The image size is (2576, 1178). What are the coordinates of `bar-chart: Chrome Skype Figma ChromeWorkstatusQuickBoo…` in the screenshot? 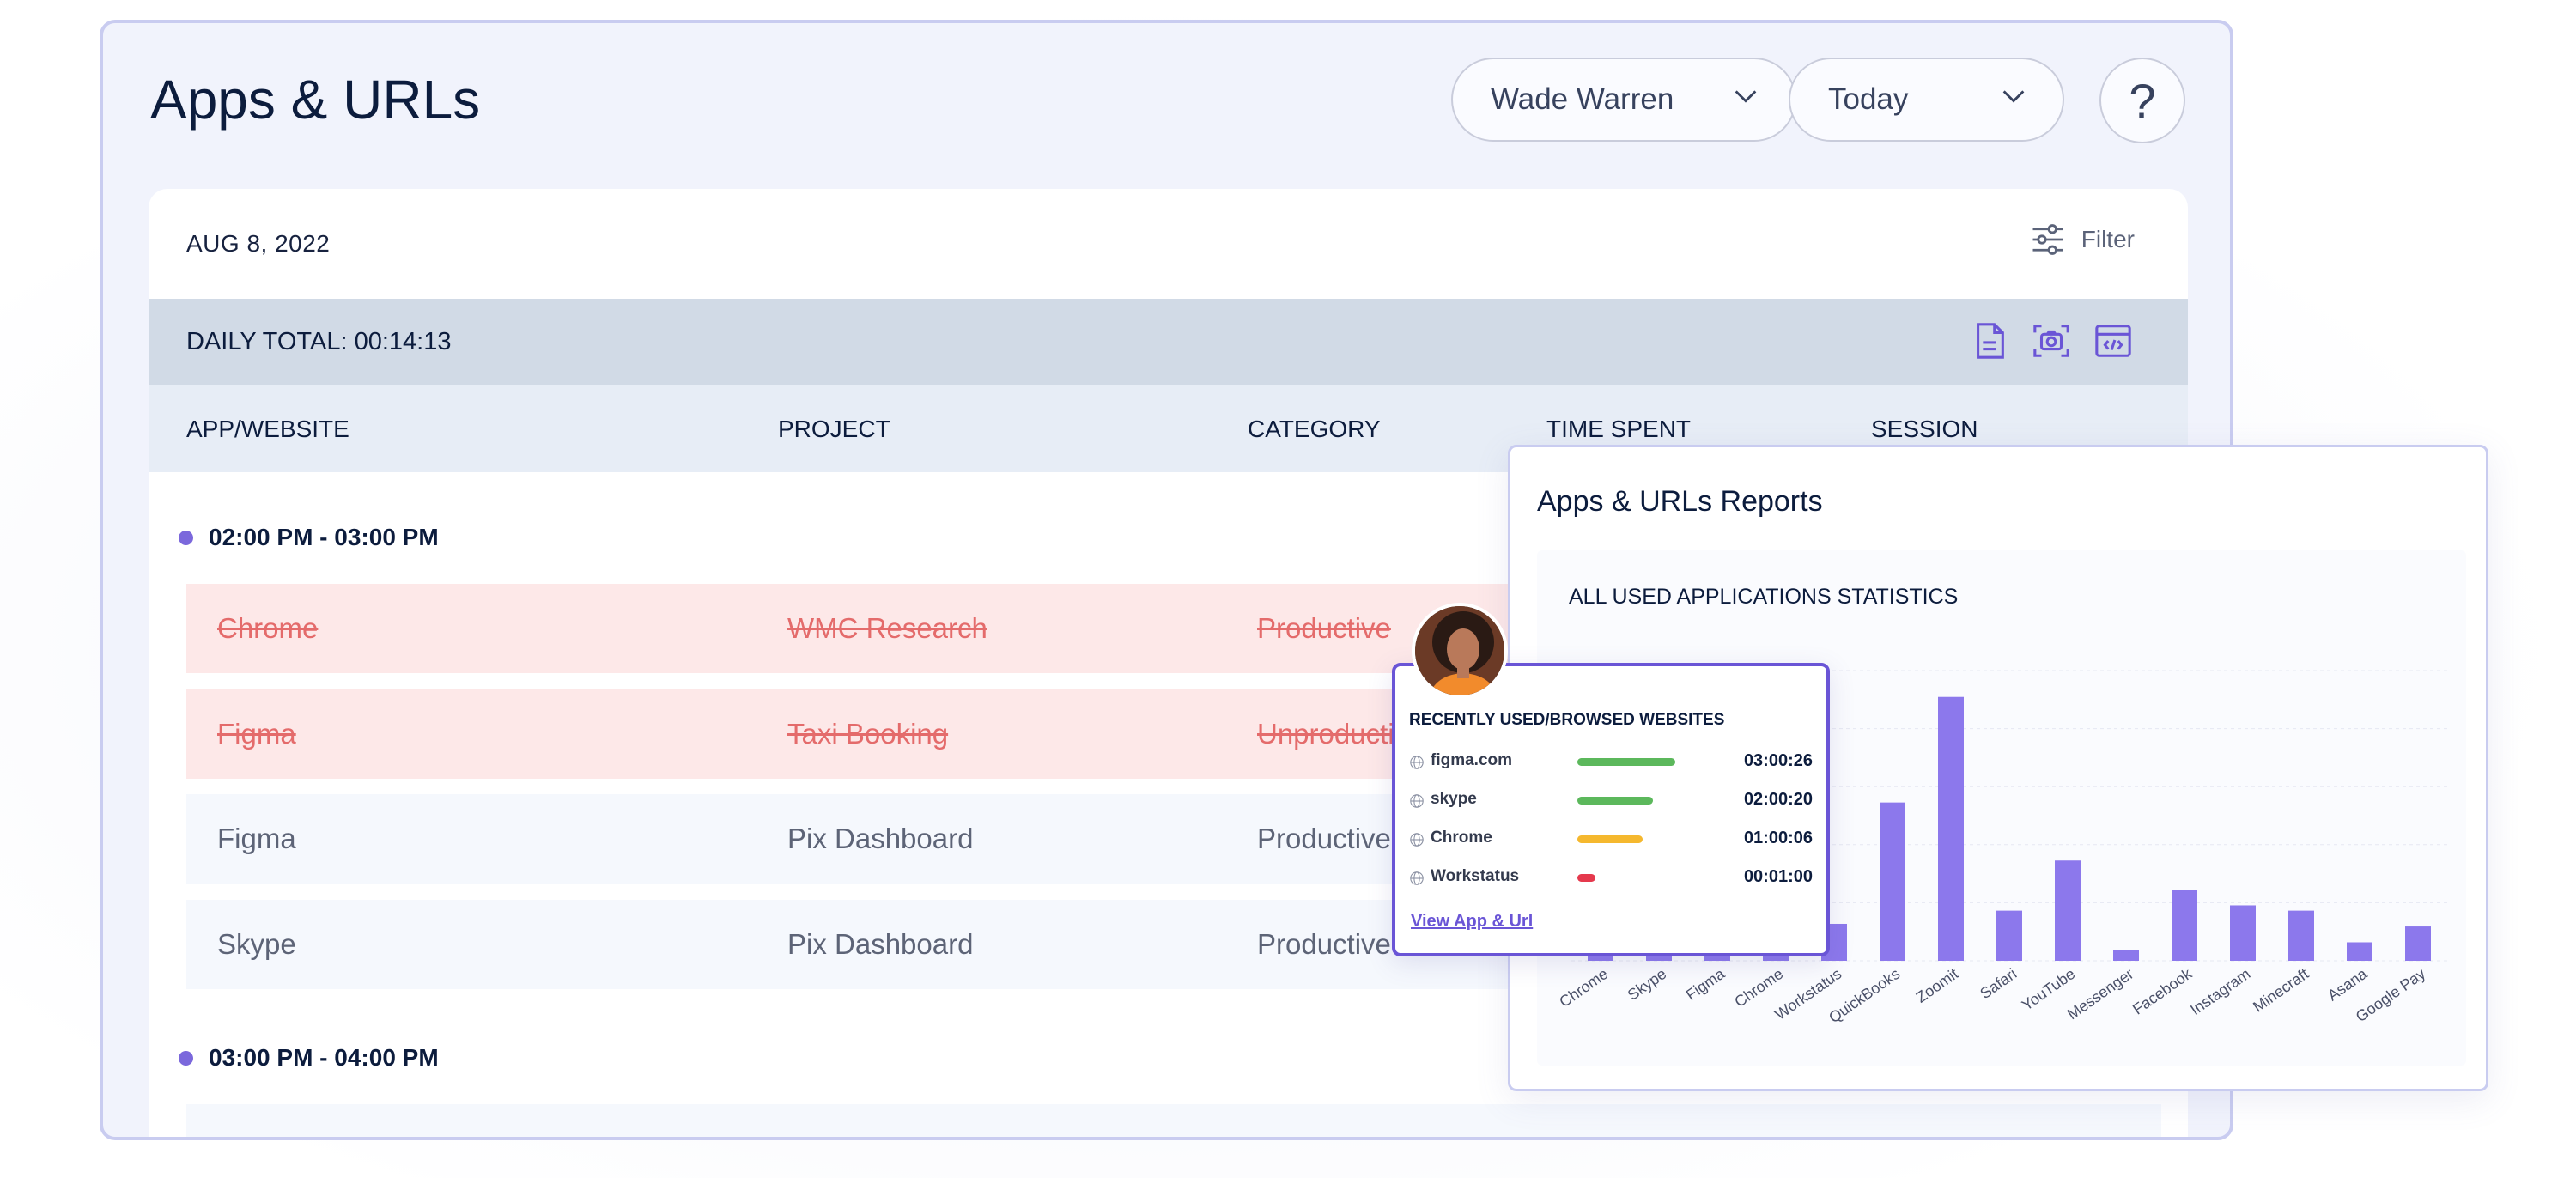 It's located at (2002, 848).